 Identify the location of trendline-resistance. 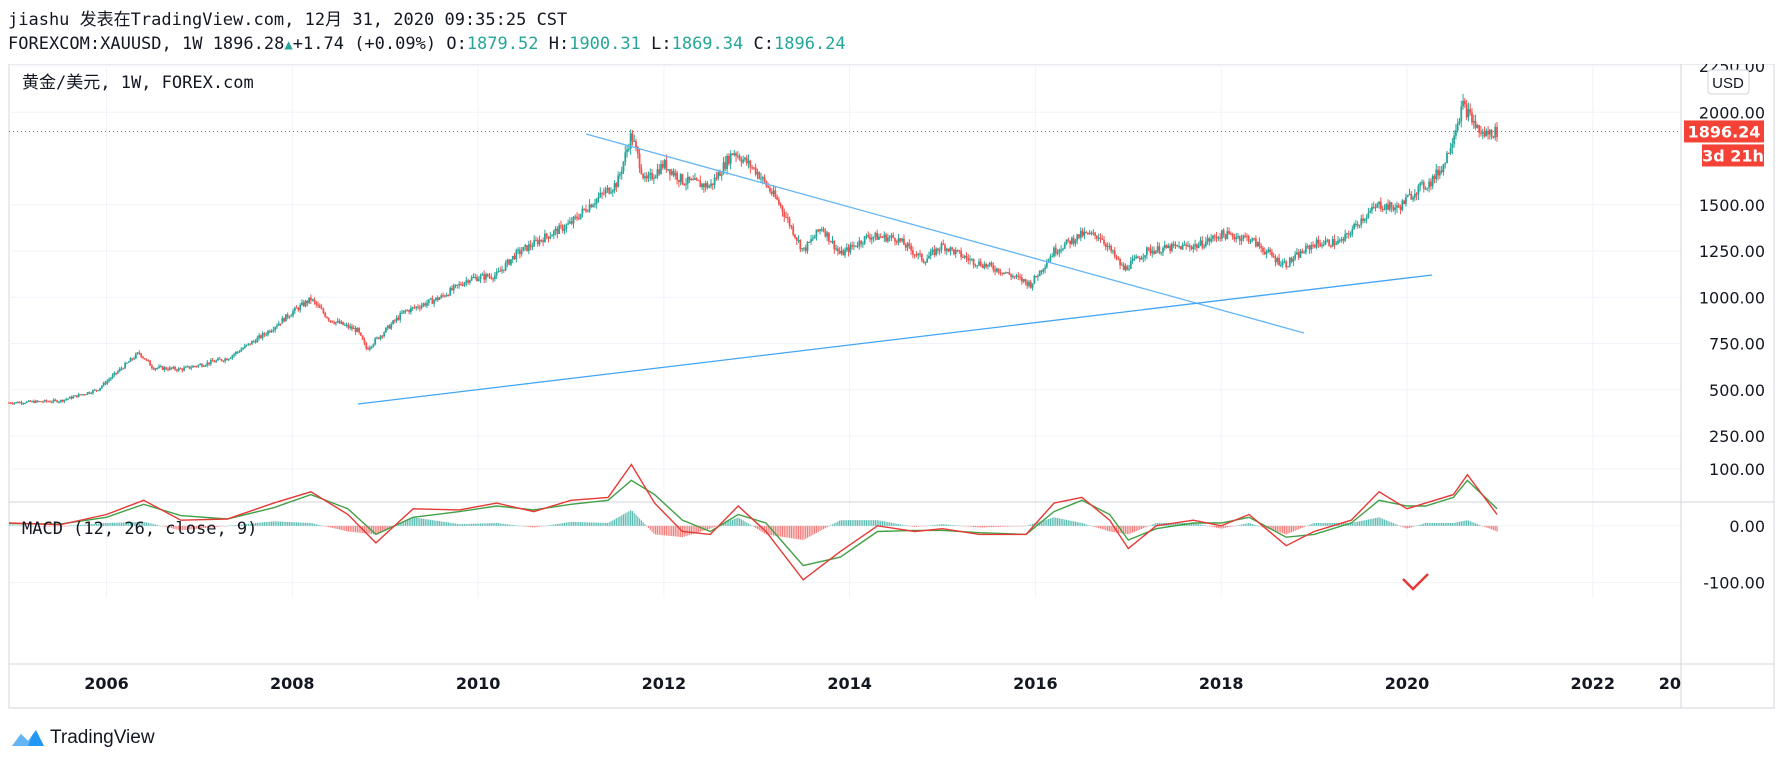
(945, 233).